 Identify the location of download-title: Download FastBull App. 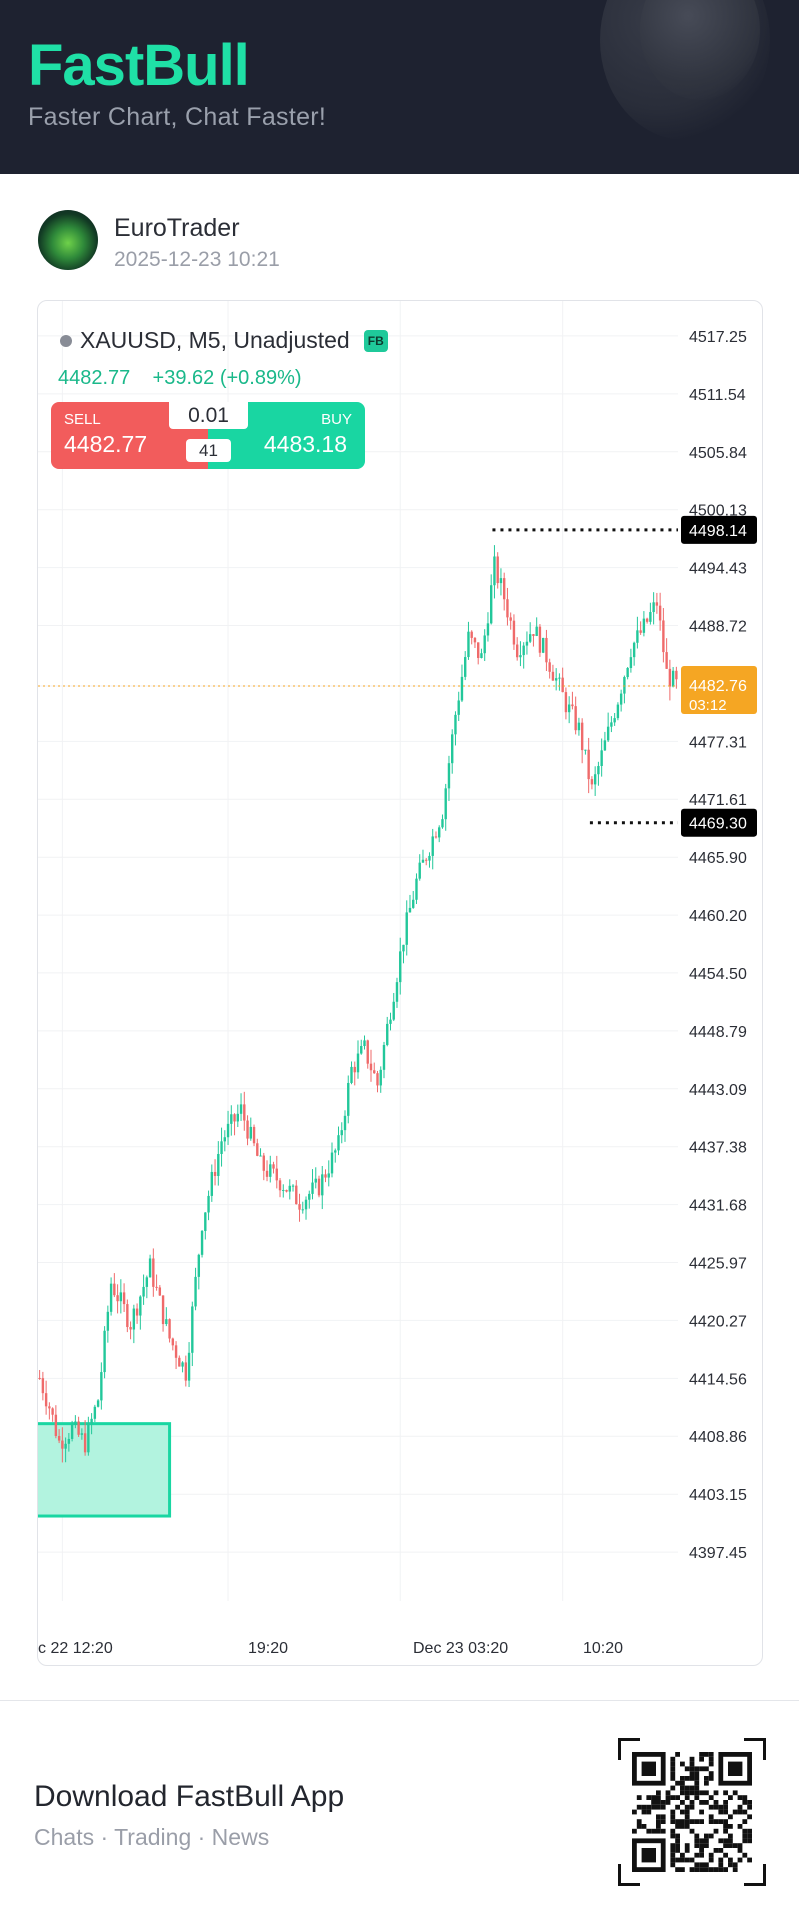
(189, 1796).